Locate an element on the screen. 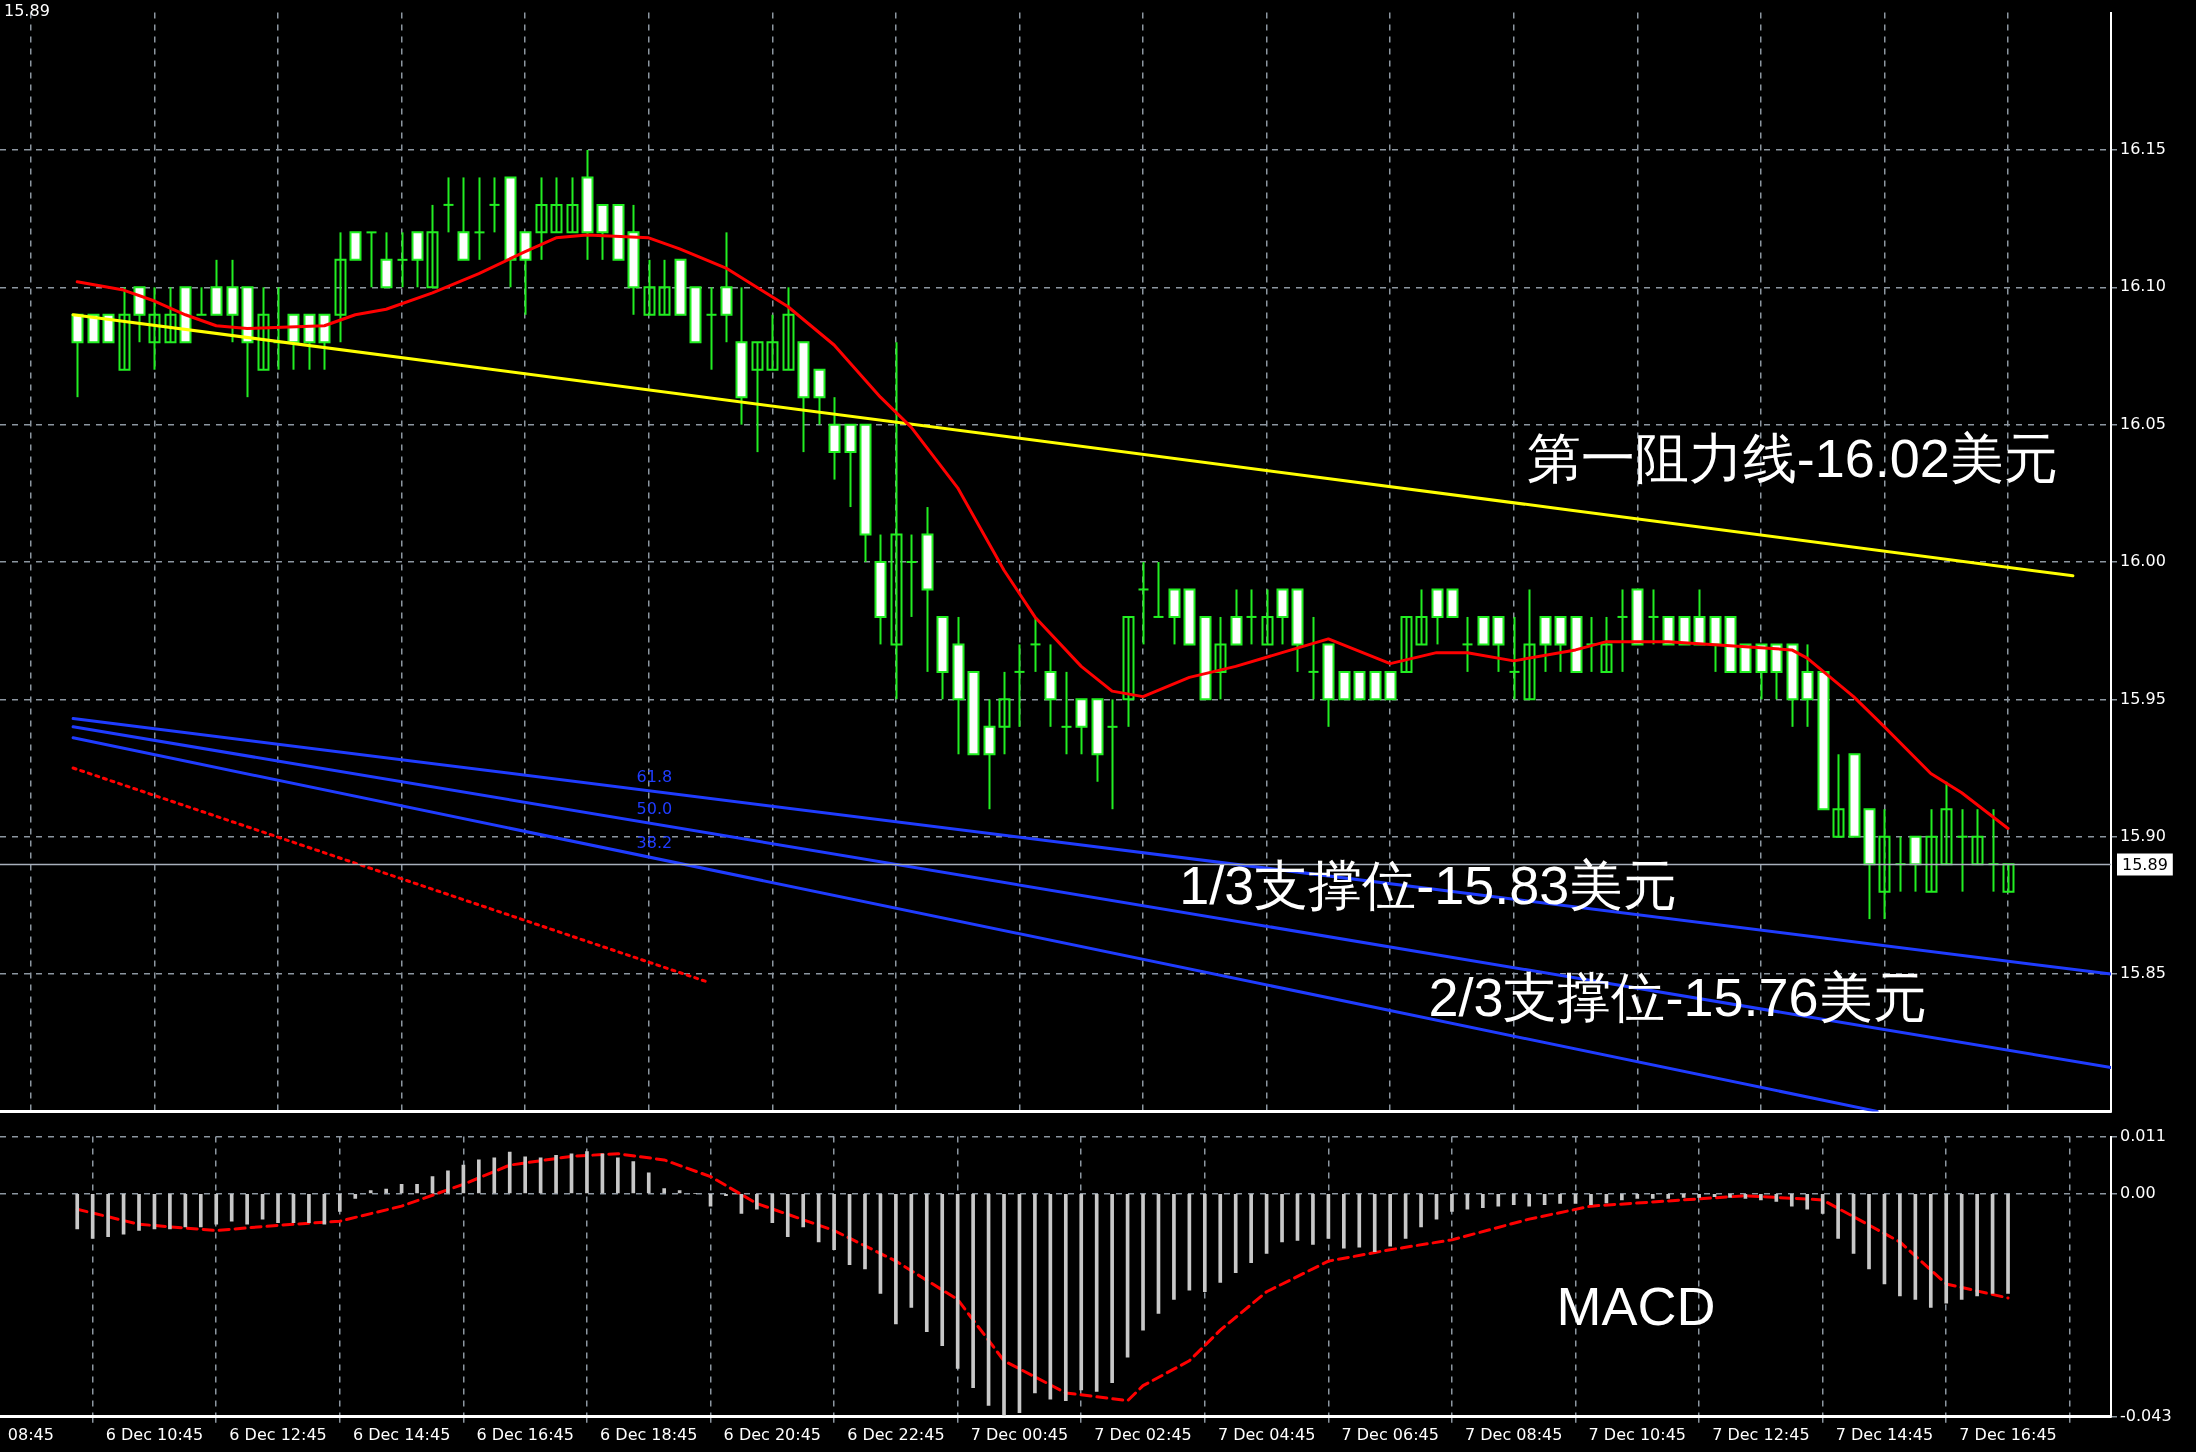  series-label: 61.8 is located at coordinates (654, 776).